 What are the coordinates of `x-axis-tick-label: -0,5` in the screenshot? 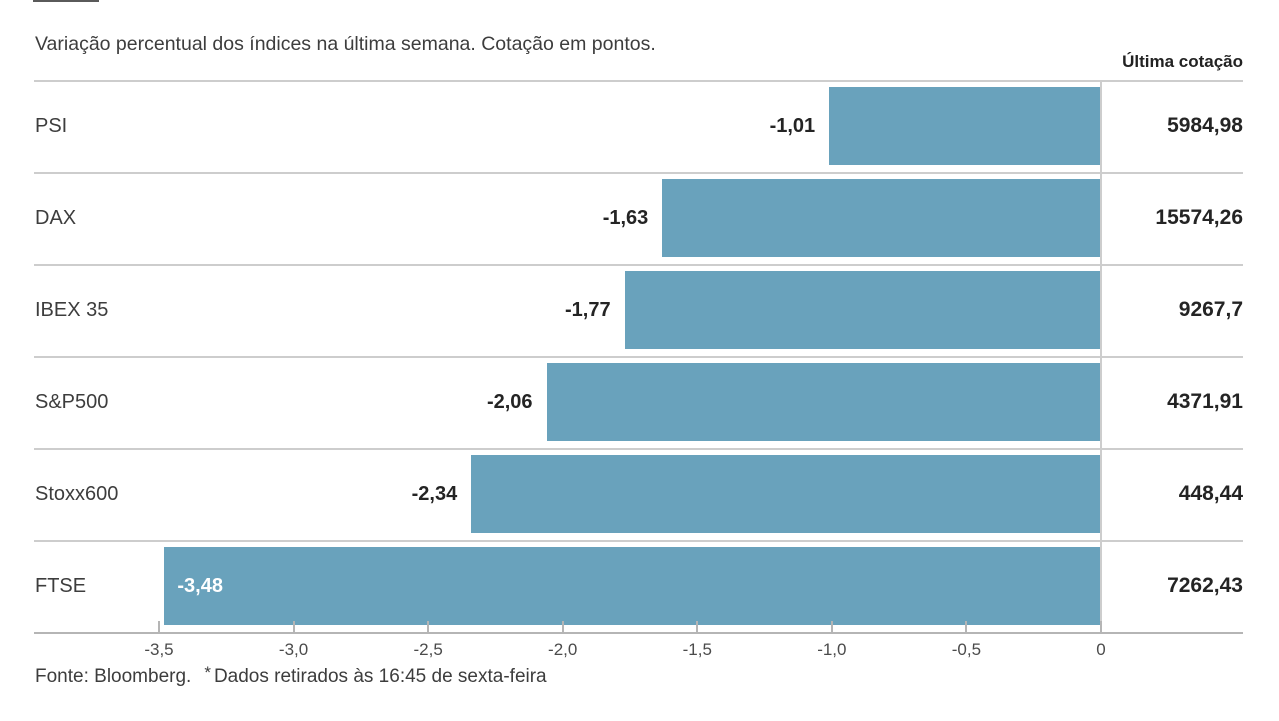 It's located at (966, 649).